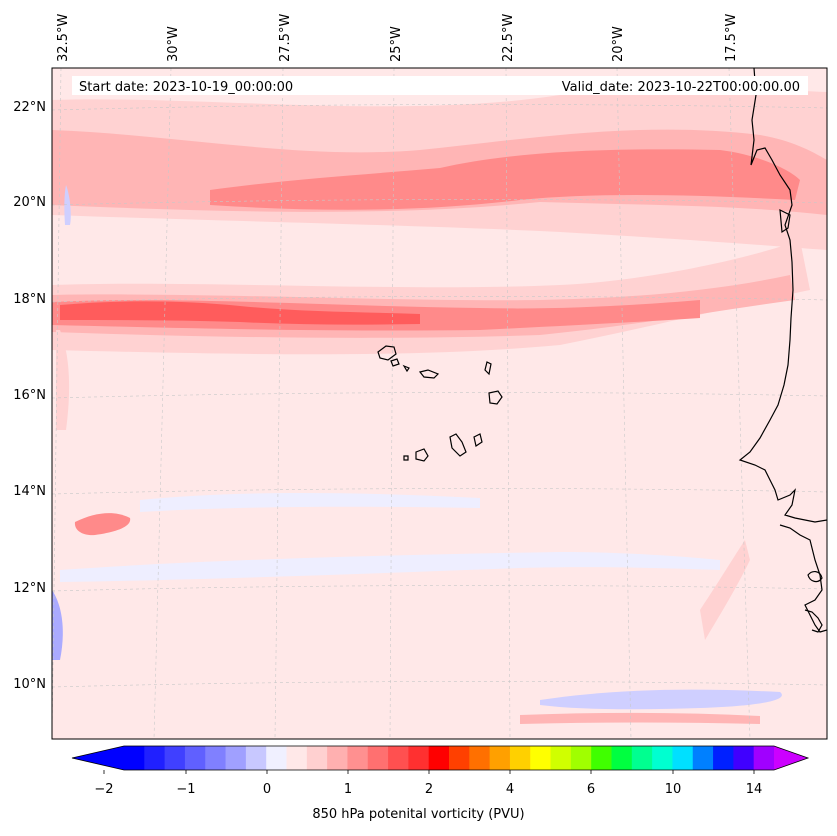 The width and height of the screenshot is (837, 836). I want to click on island-santa-luzia, so click(406, 368).